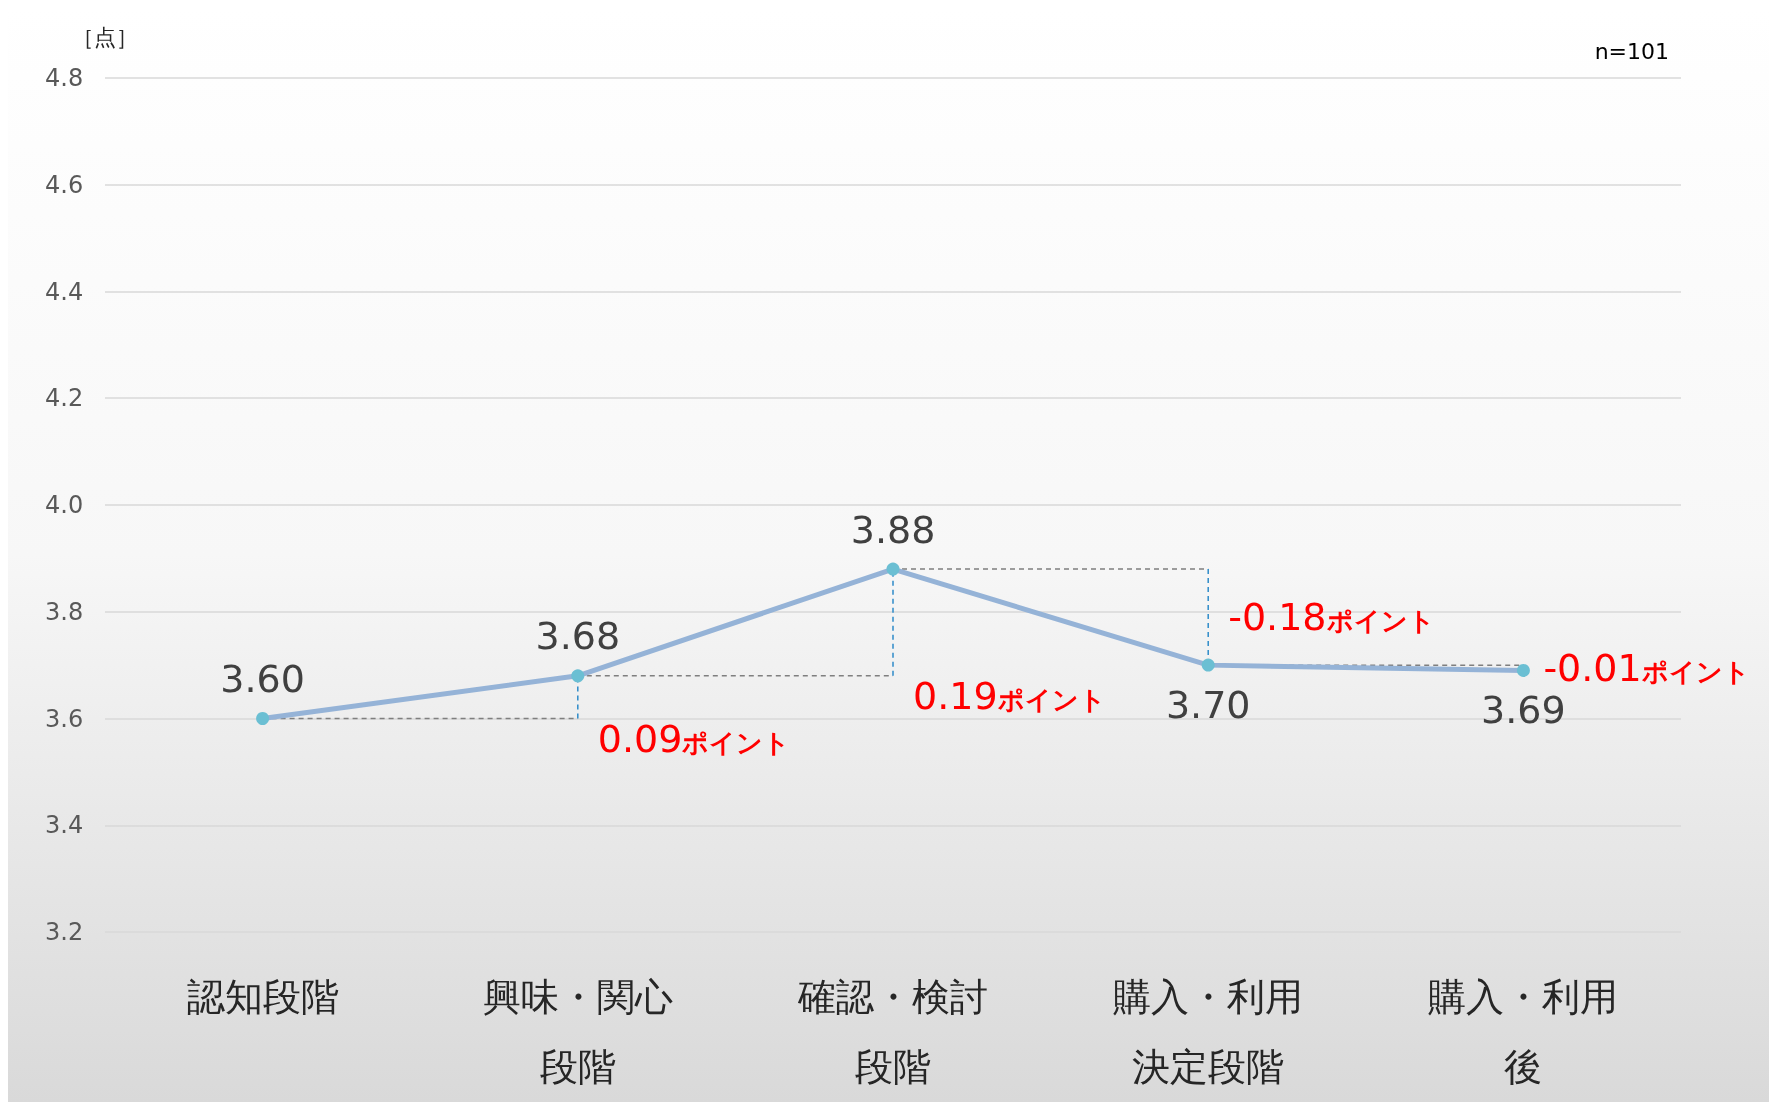 The height and width of the screenshot is (1110, 1777). Describe the element at coordinates (577, 1032) in the screenshot. I see `x-tick-label: 興味・関心段階` at that location.